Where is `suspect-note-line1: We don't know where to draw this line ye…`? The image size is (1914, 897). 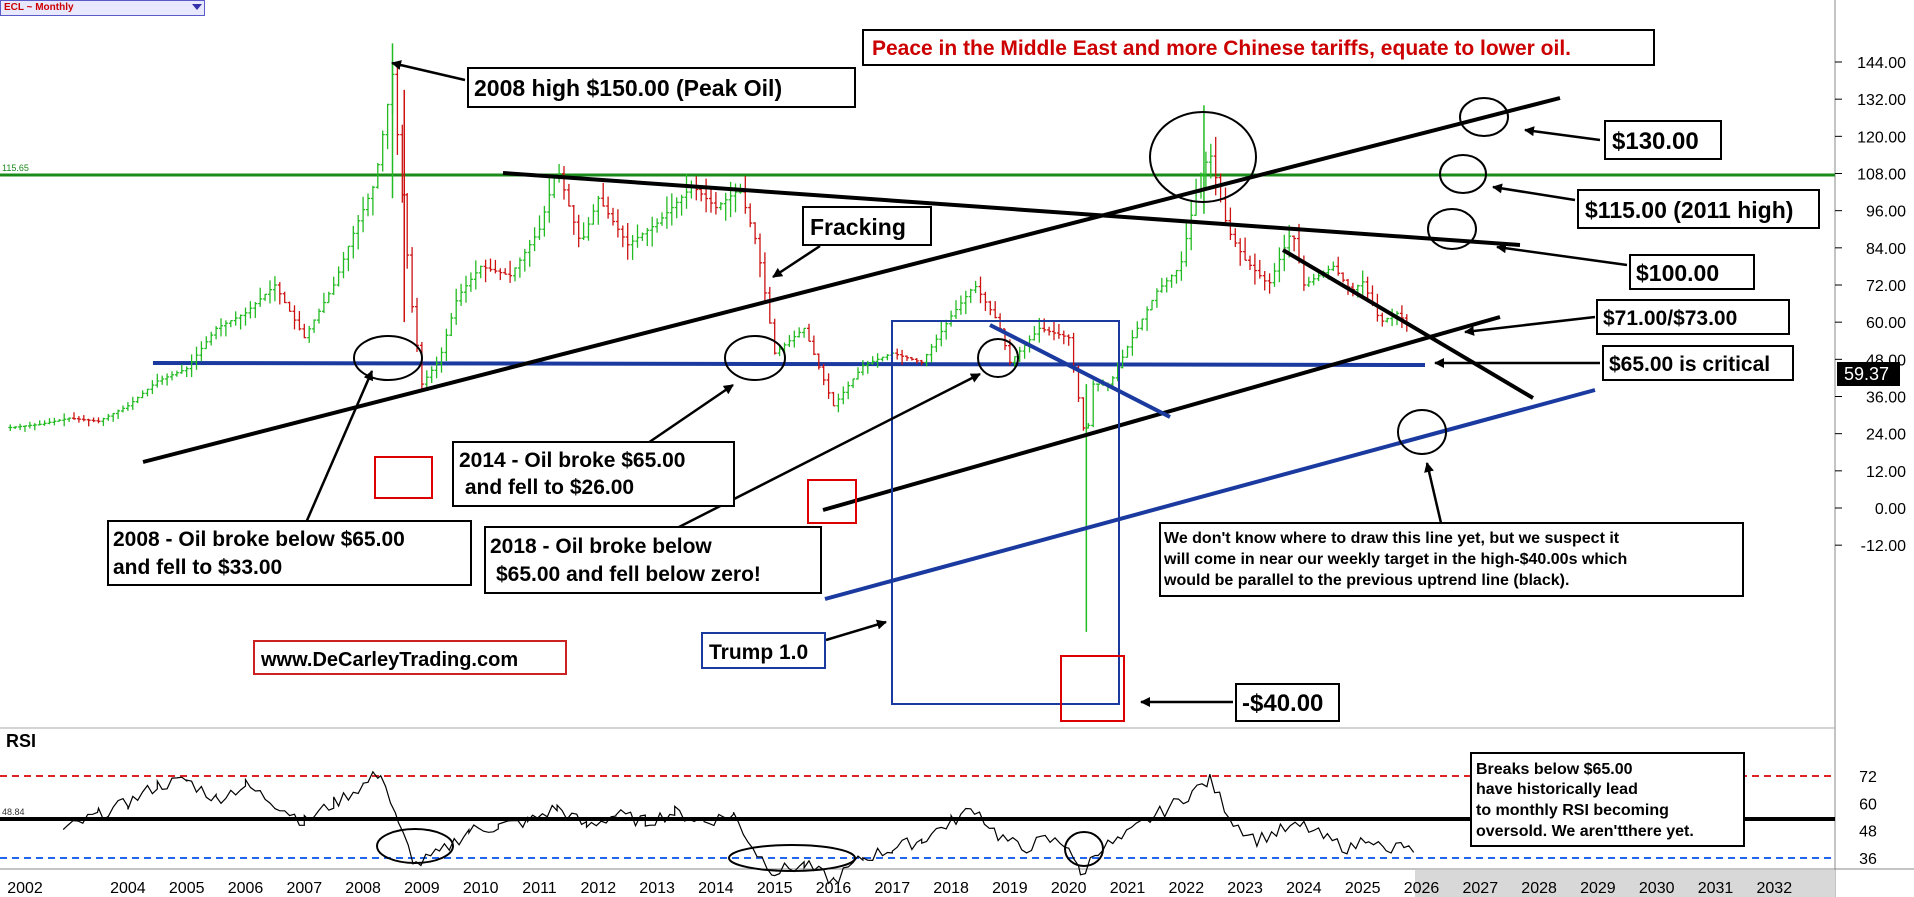 suspect-note-line1: We don't know where to draw this line ye… is located at coordinates (1392, 538).